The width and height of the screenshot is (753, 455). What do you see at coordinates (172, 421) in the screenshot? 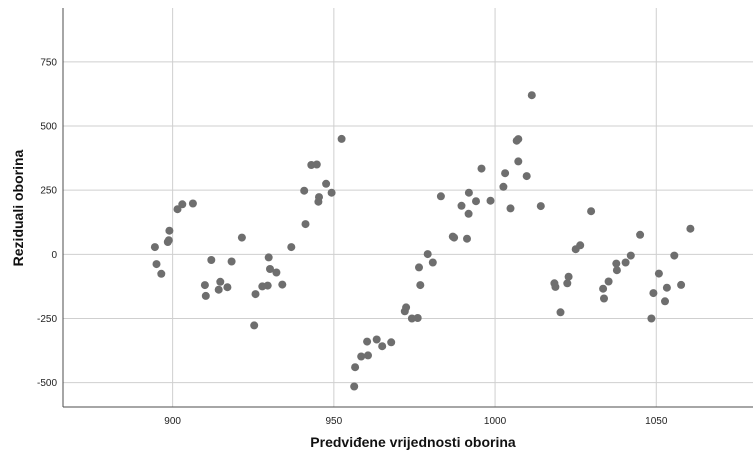
I see `x-tick-label: 900` at bounding box center [172, 421].